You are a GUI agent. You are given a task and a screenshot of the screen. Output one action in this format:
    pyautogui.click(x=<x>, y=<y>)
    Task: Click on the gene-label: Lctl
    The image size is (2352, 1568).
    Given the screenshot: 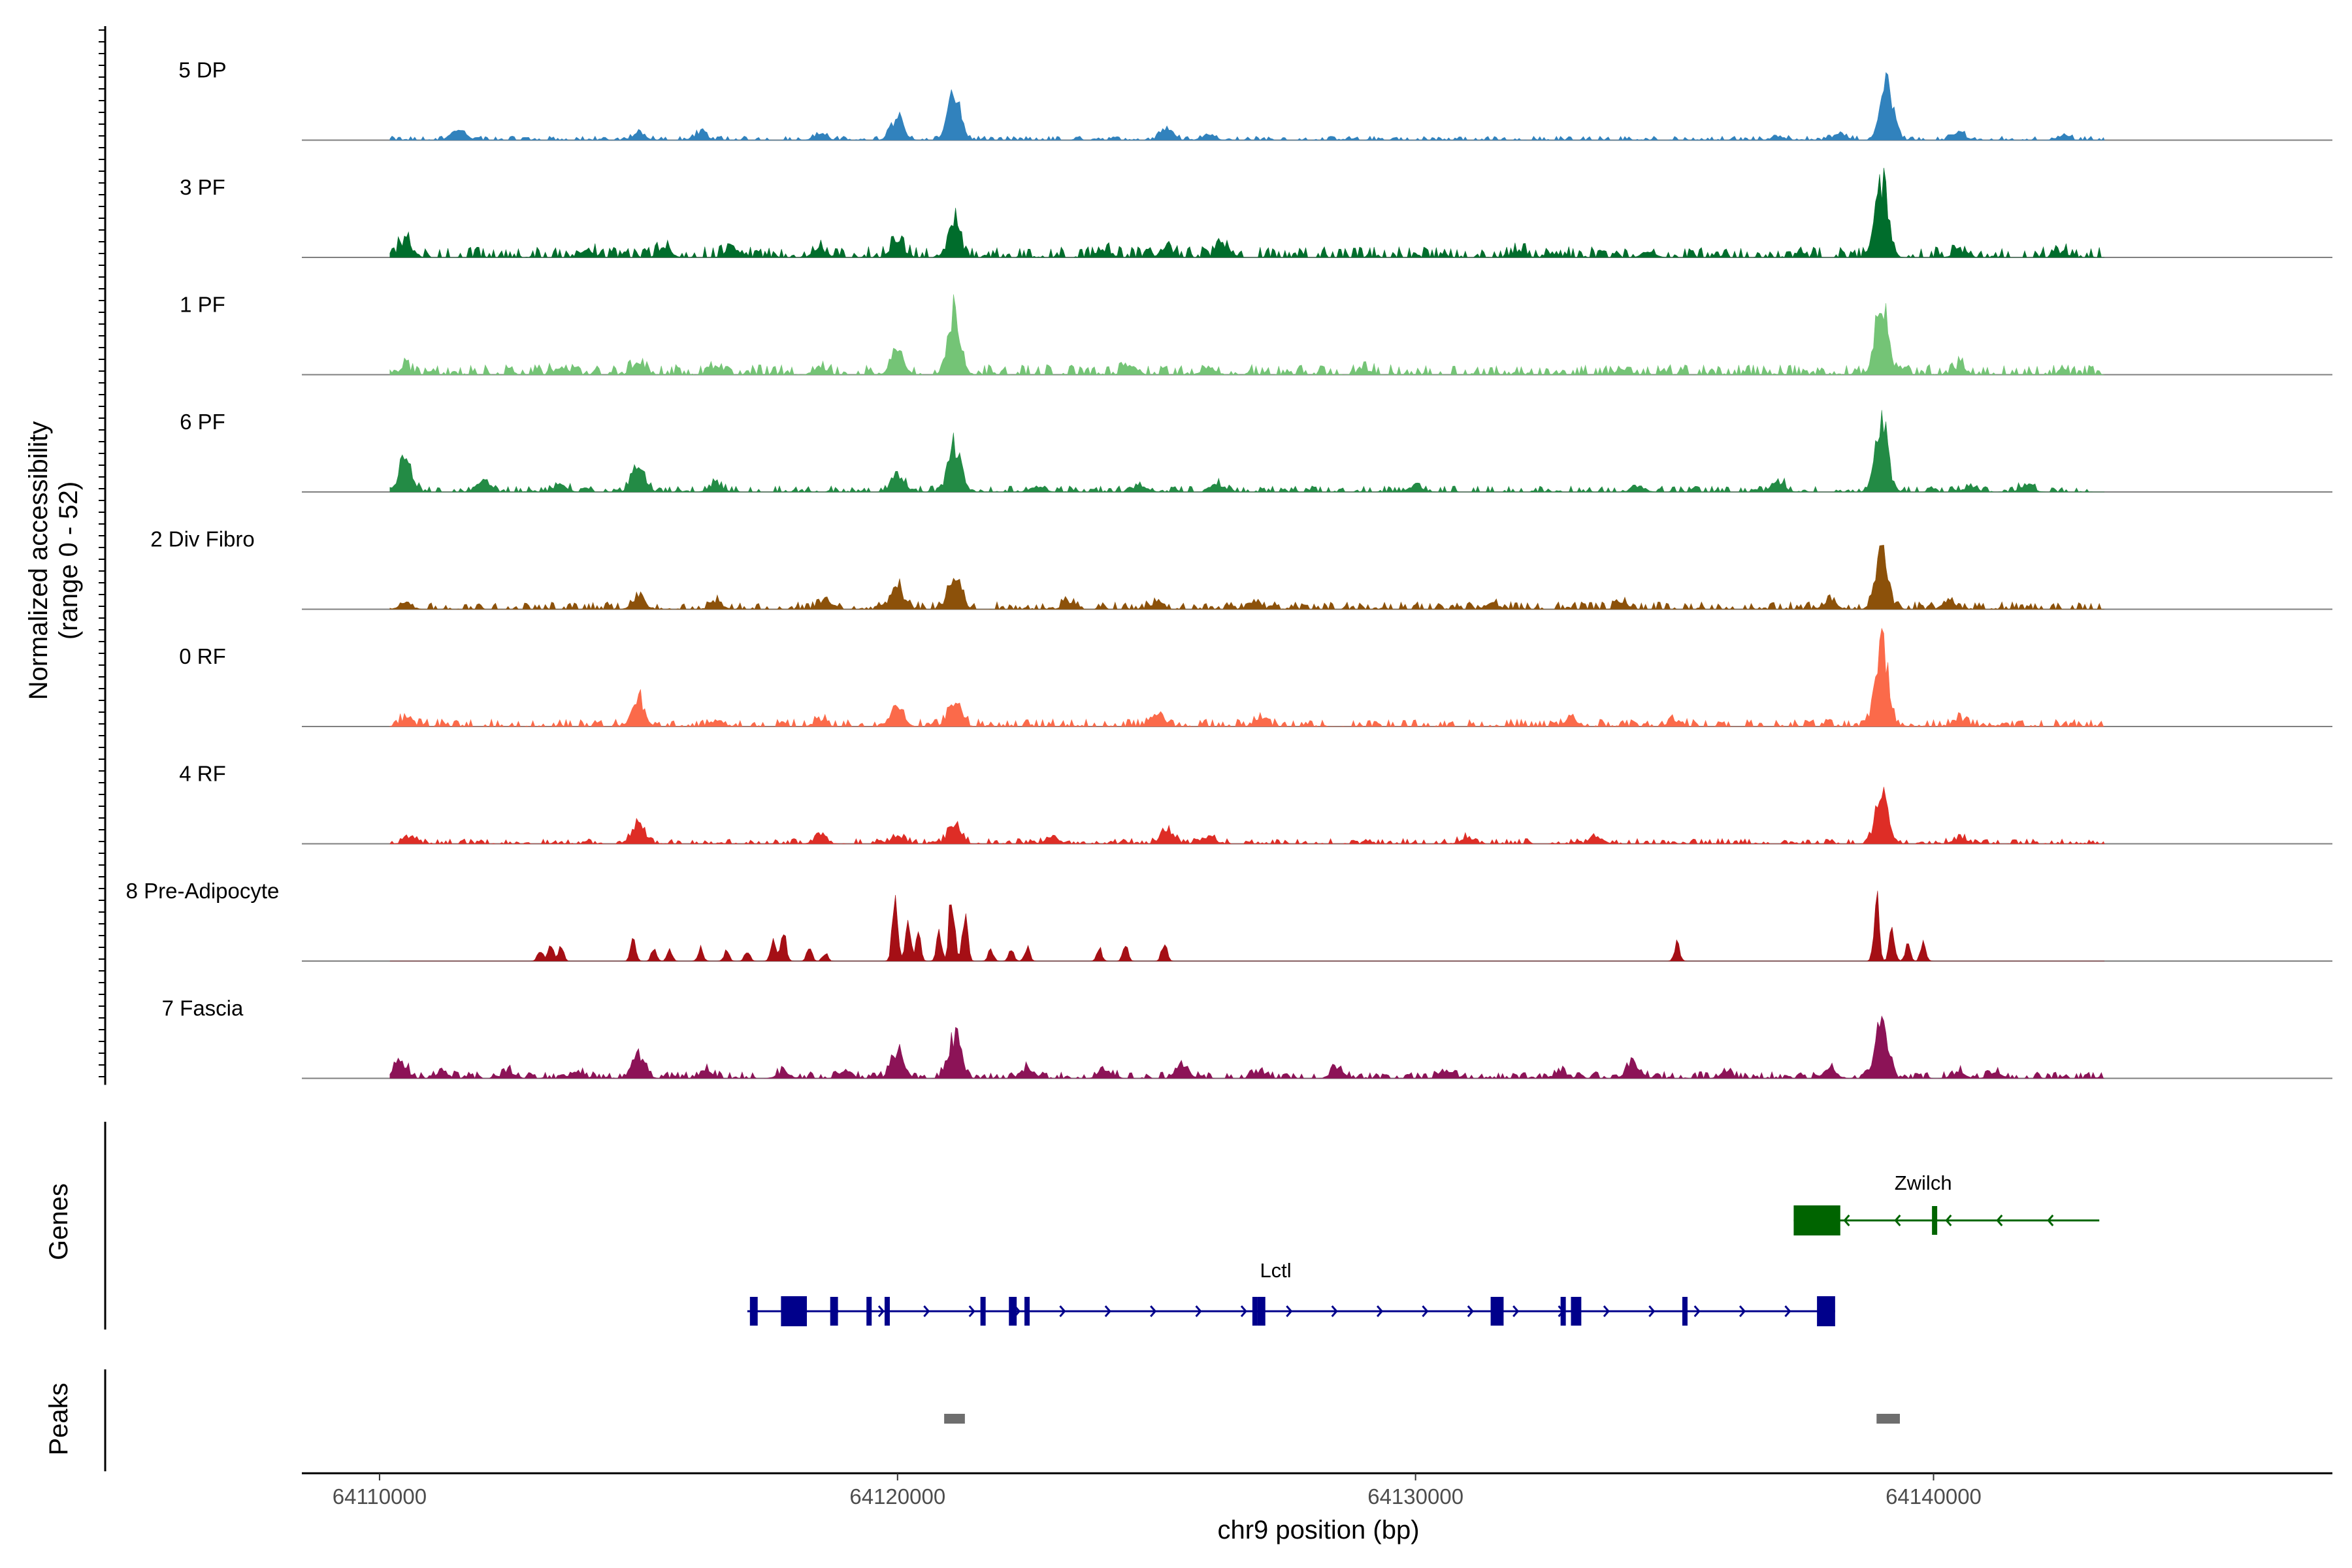 What is the action you would take?
    pyautogui.click(x=1275, y=1270)
    